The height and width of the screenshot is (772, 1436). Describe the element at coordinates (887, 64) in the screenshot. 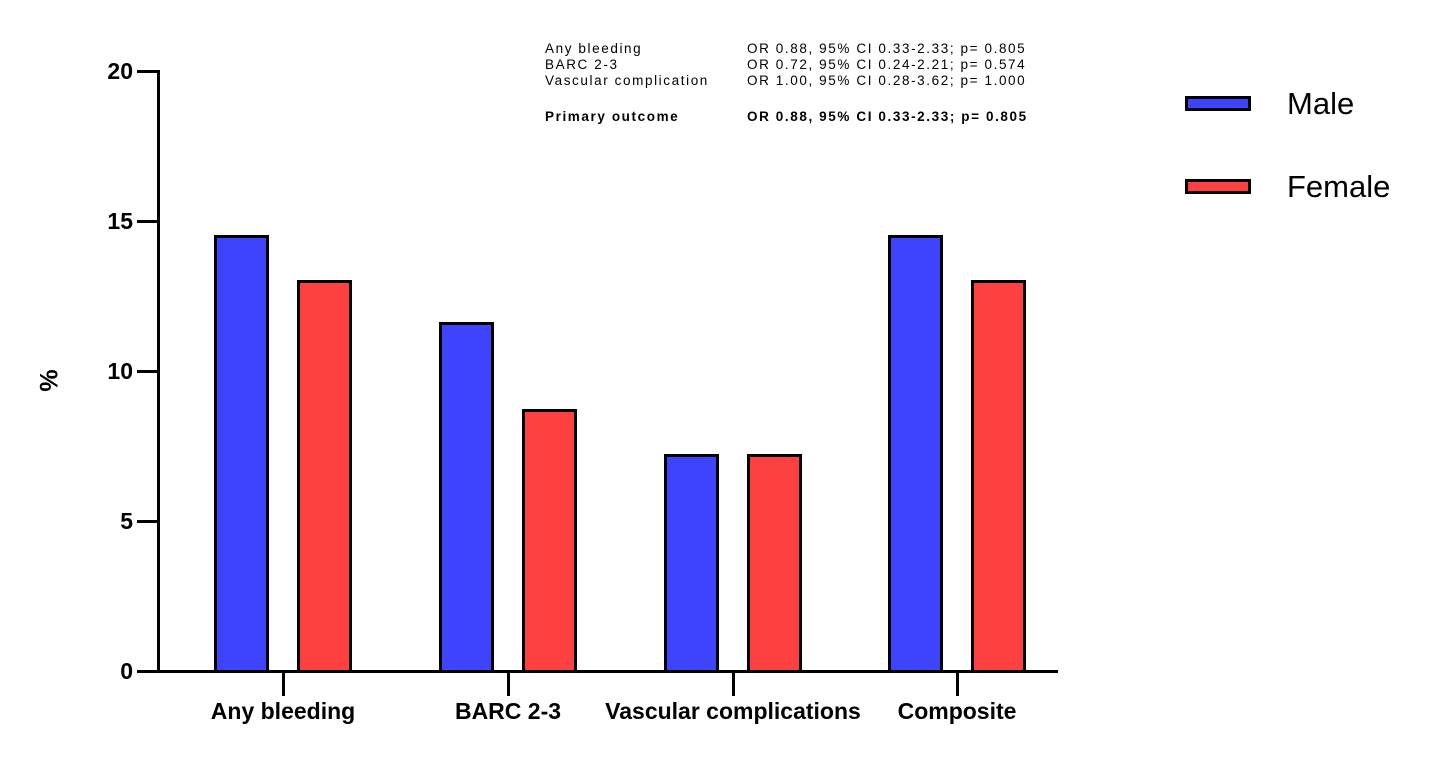

I see `annotation-value: OR 0.72, 95% CI 0.24-2.21; p= 0.574` at that location.